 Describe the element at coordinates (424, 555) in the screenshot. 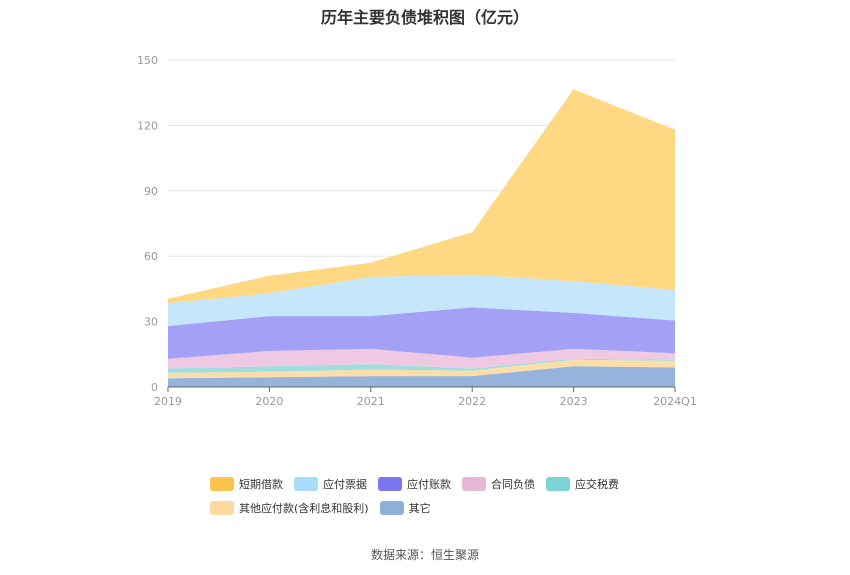

I see `data-source: 数据来源：恒生聚源` at that location.